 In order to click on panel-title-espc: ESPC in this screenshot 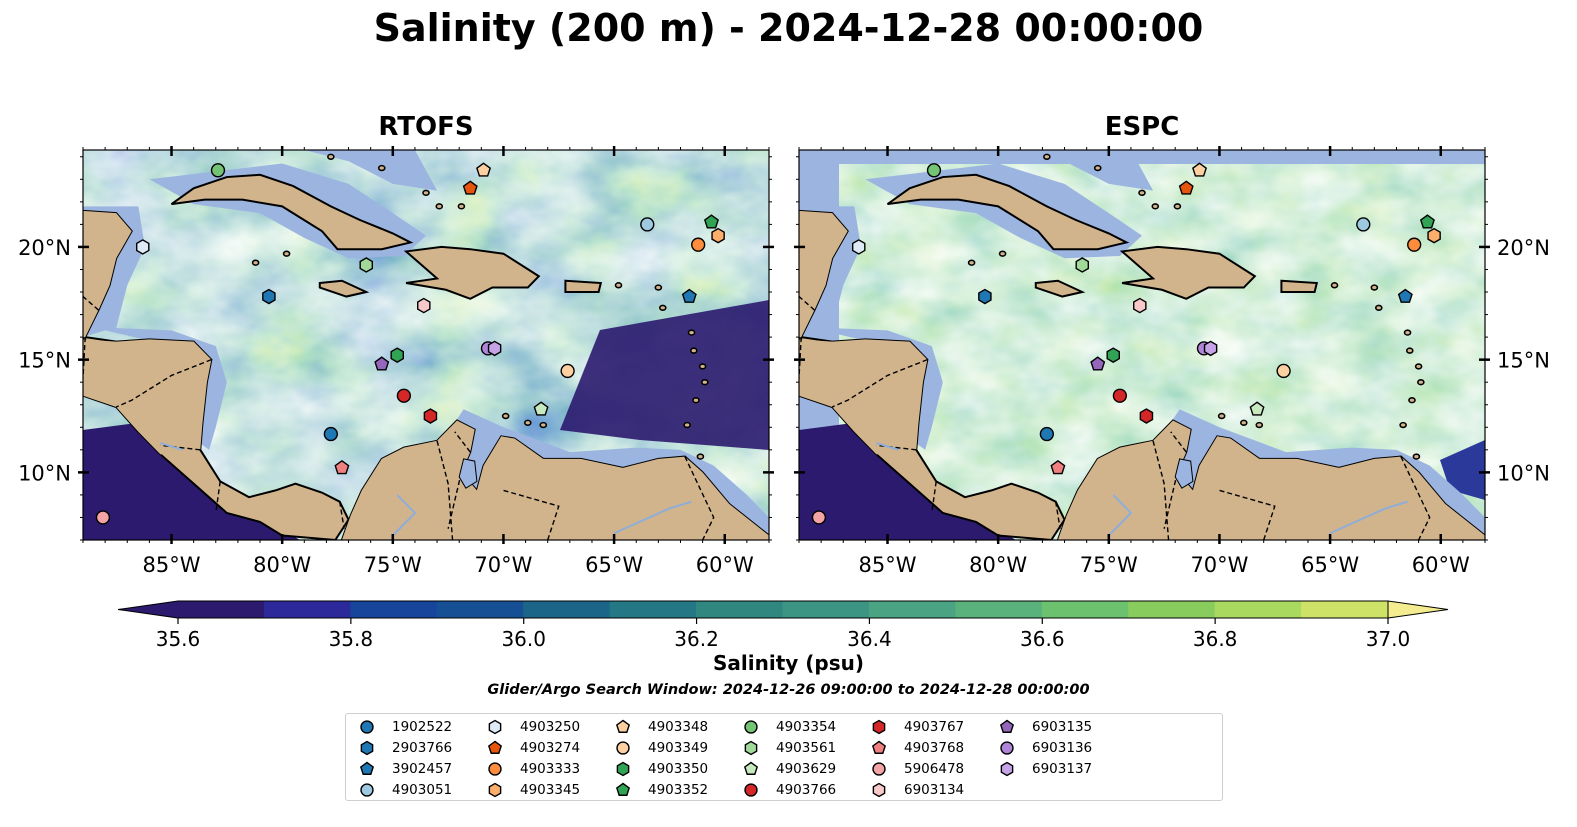, I will do `click(1142, 127)`.